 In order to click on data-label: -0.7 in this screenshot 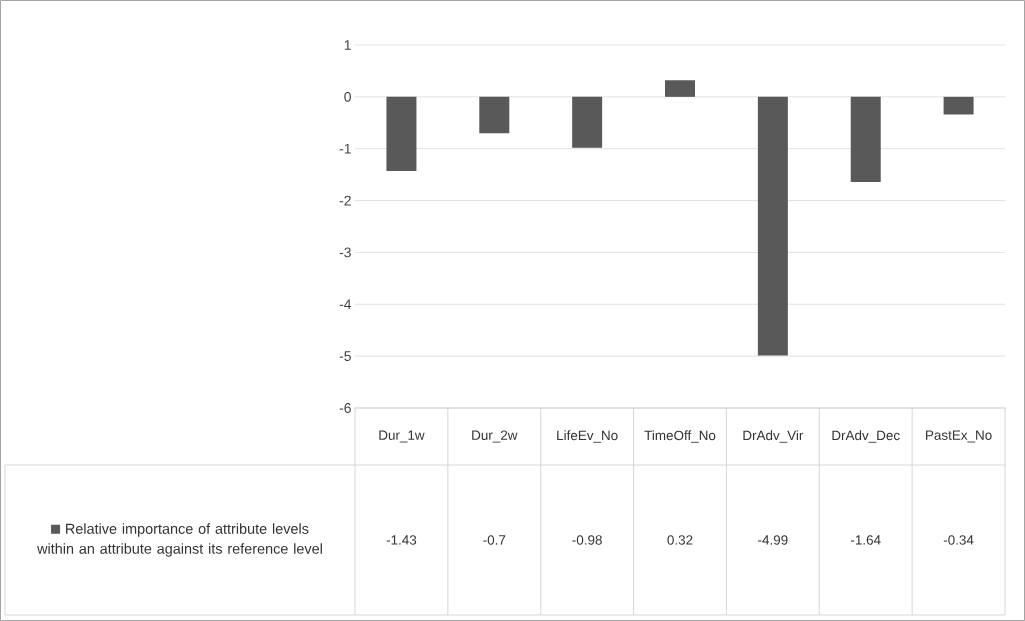, I will do `click(494, 540)`.